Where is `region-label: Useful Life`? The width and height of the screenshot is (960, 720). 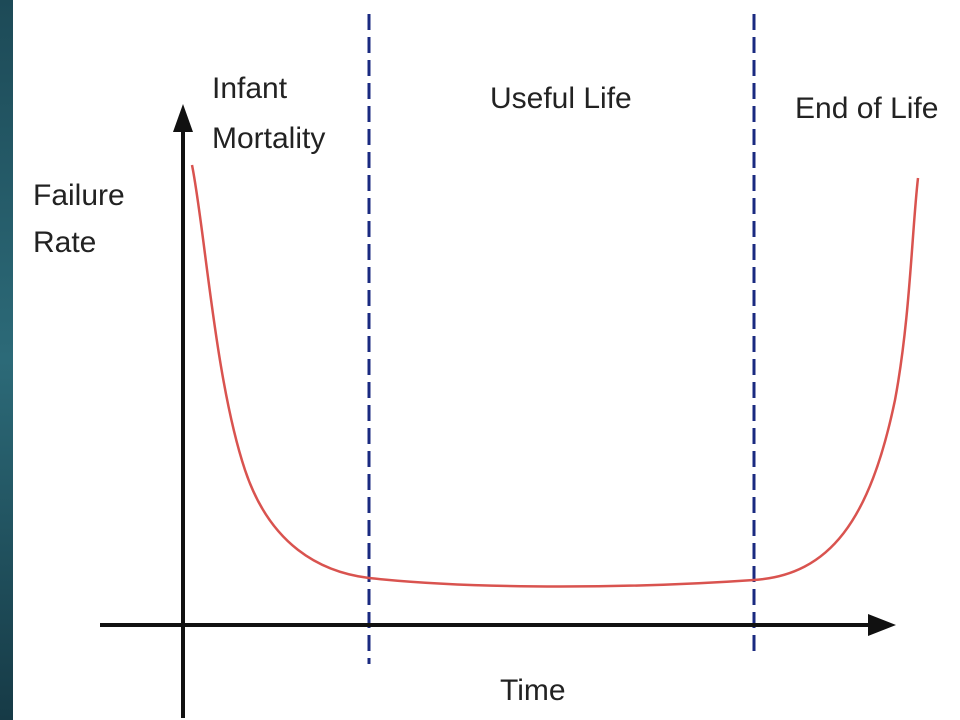
region-label: Useful Life is located at coordinates (561, 98).